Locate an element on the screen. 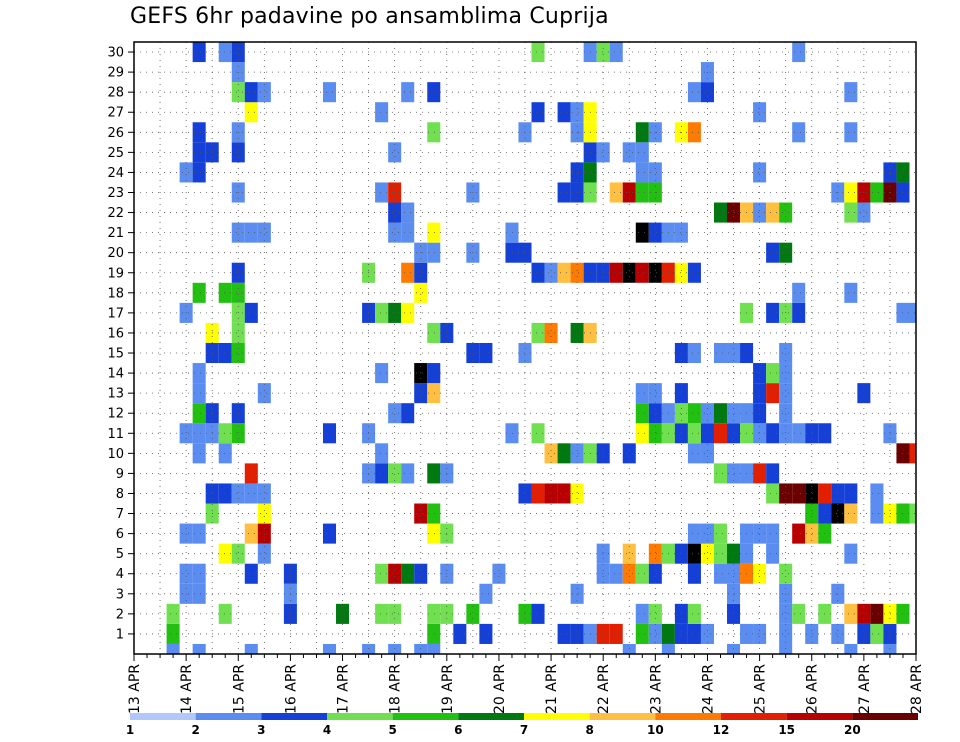 This screenshot has height=742, width=960. x-tick-label: 26 APR is located at coordinates (813, 689).